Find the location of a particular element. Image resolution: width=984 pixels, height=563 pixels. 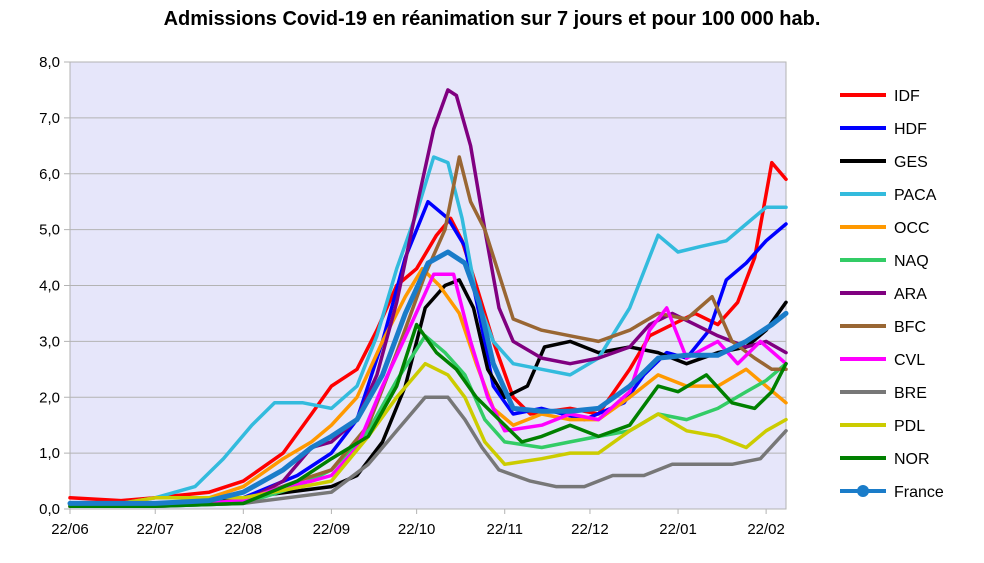

y-tick-label: 7,0 is located at coordinates (49, 118).